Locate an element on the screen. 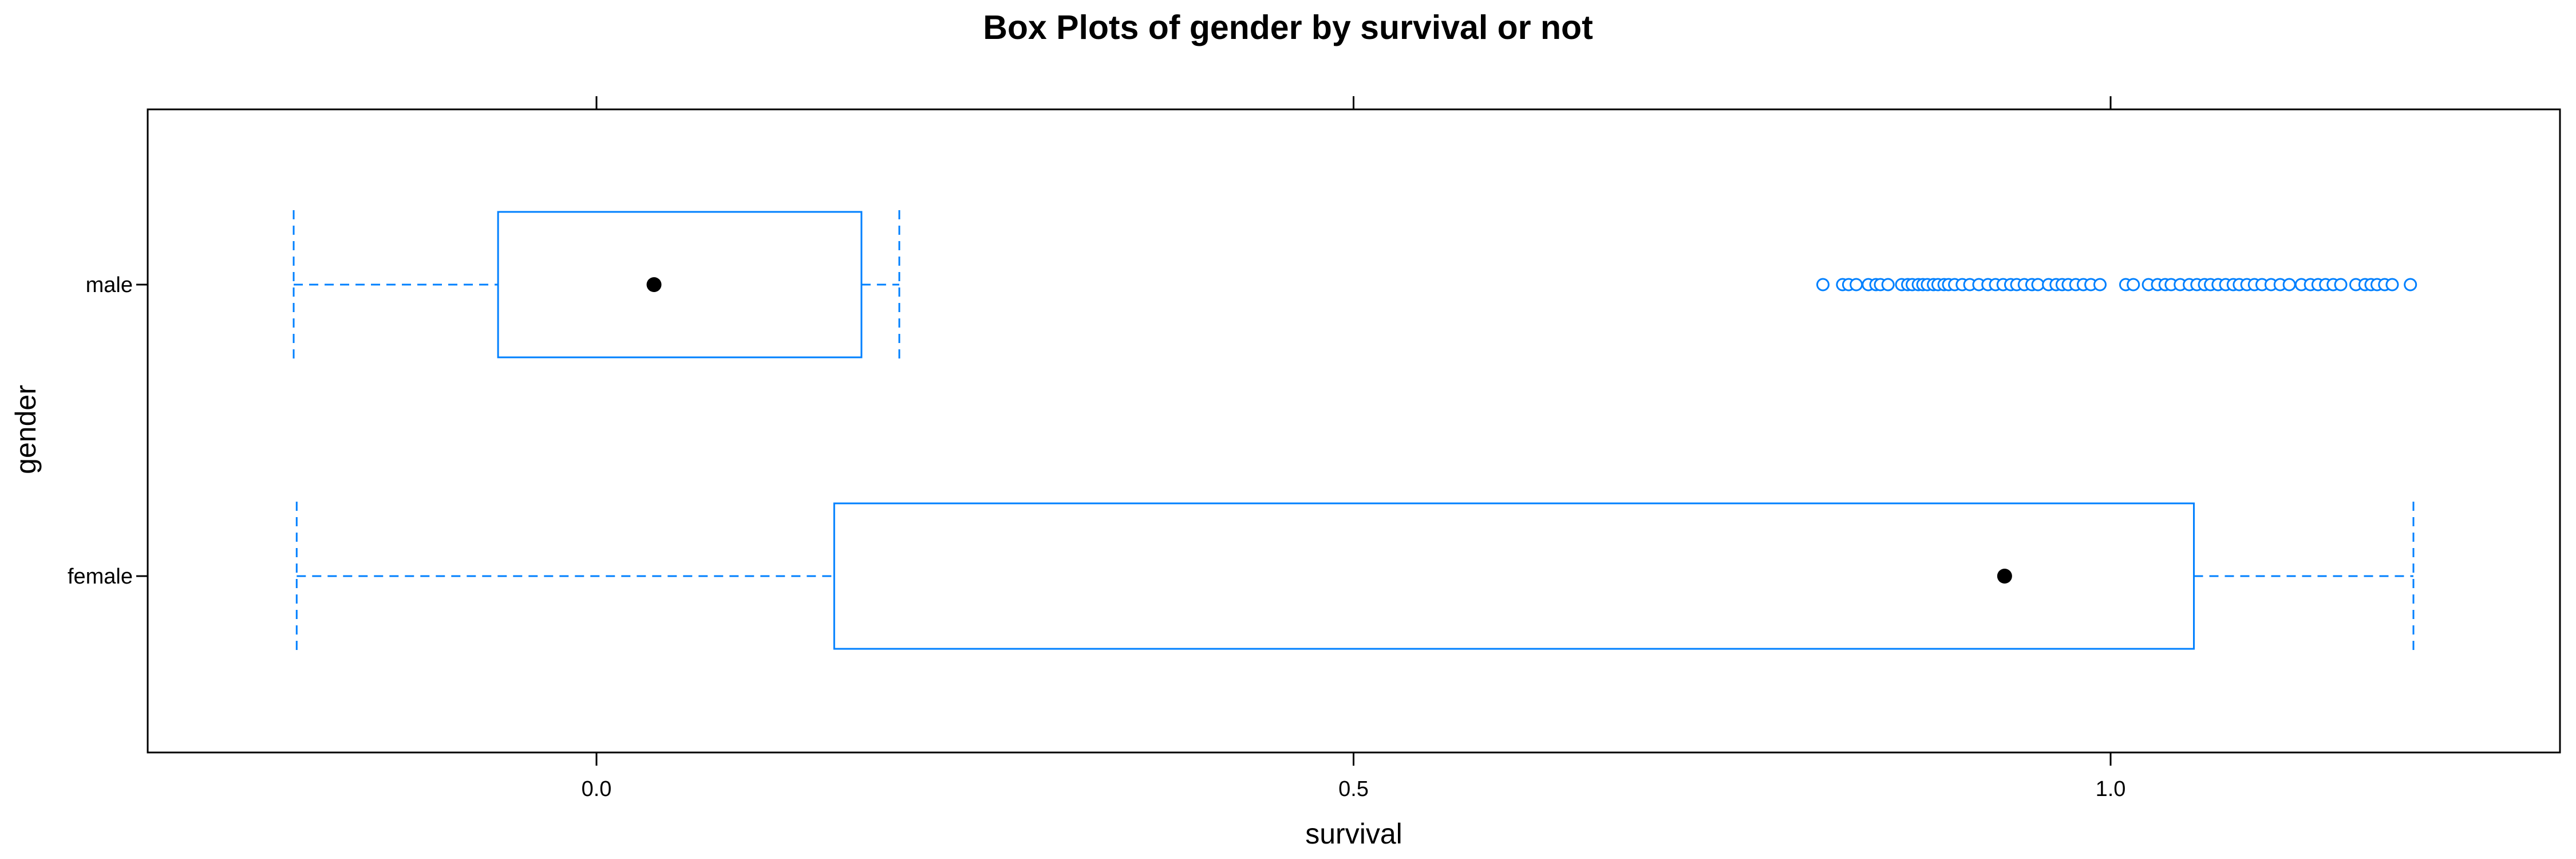 Image resolution: width=2576 pixels, height=859 pixels. box-female is located at coordinates (1355, 576).